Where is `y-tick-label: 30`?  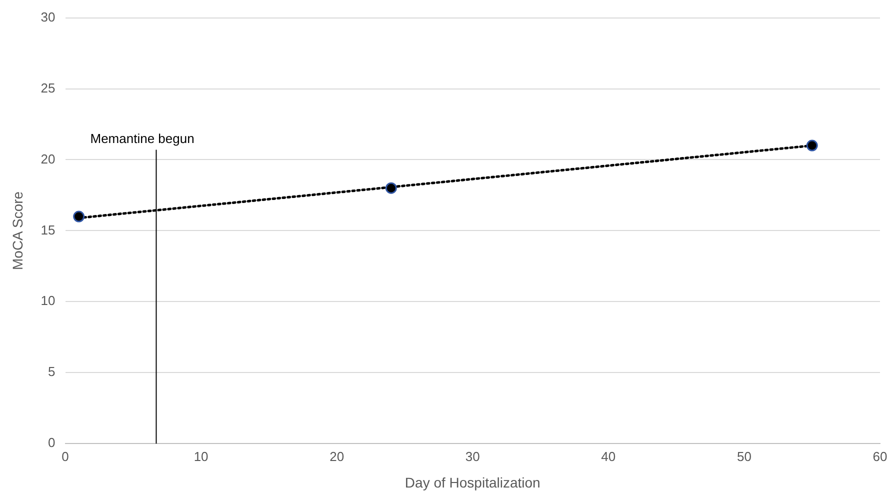 y-tick-label: 30 is located at coordinates (48, 16).